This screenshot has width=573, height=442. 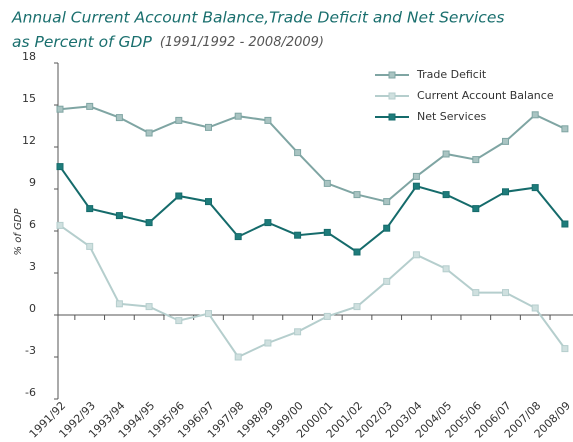 What do you see at coordinates (82, 42) in the screenshot?
I see `chart-title: as Percent of GDP` at bounding box center [82, 42].